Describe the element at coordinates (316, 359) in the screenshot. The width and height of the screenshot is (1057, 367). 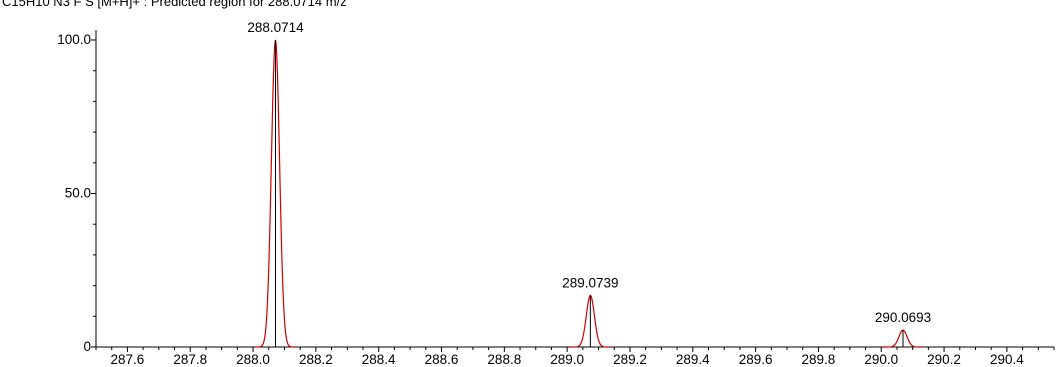
I see `x-tick-label: 288.2` at that location.